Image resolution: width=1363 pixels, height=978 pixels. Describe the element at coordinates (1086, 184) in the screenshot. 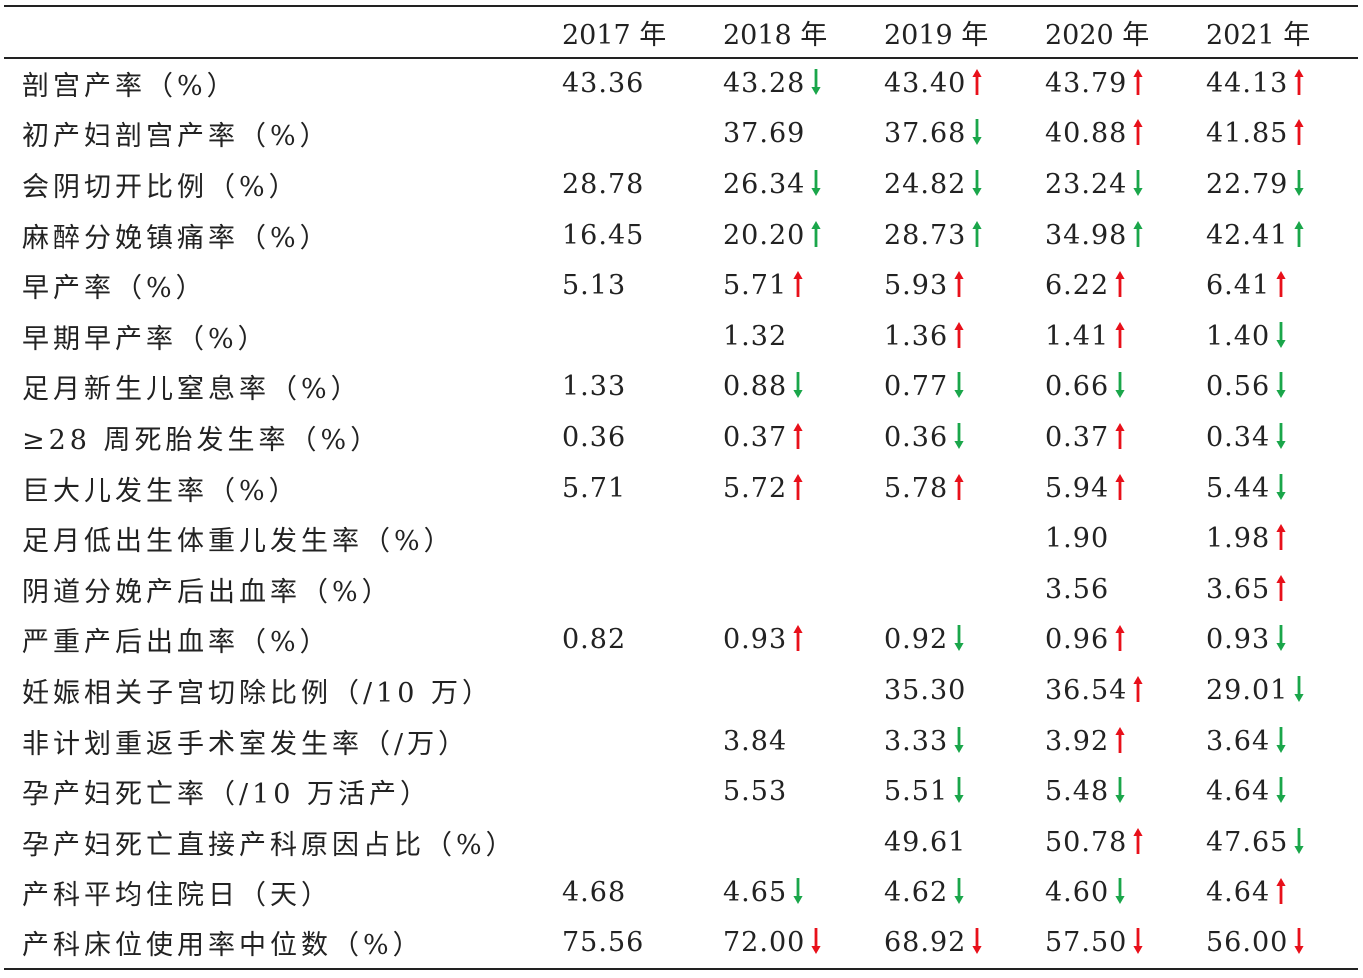

I see `cell-value: 23.24` at that location.